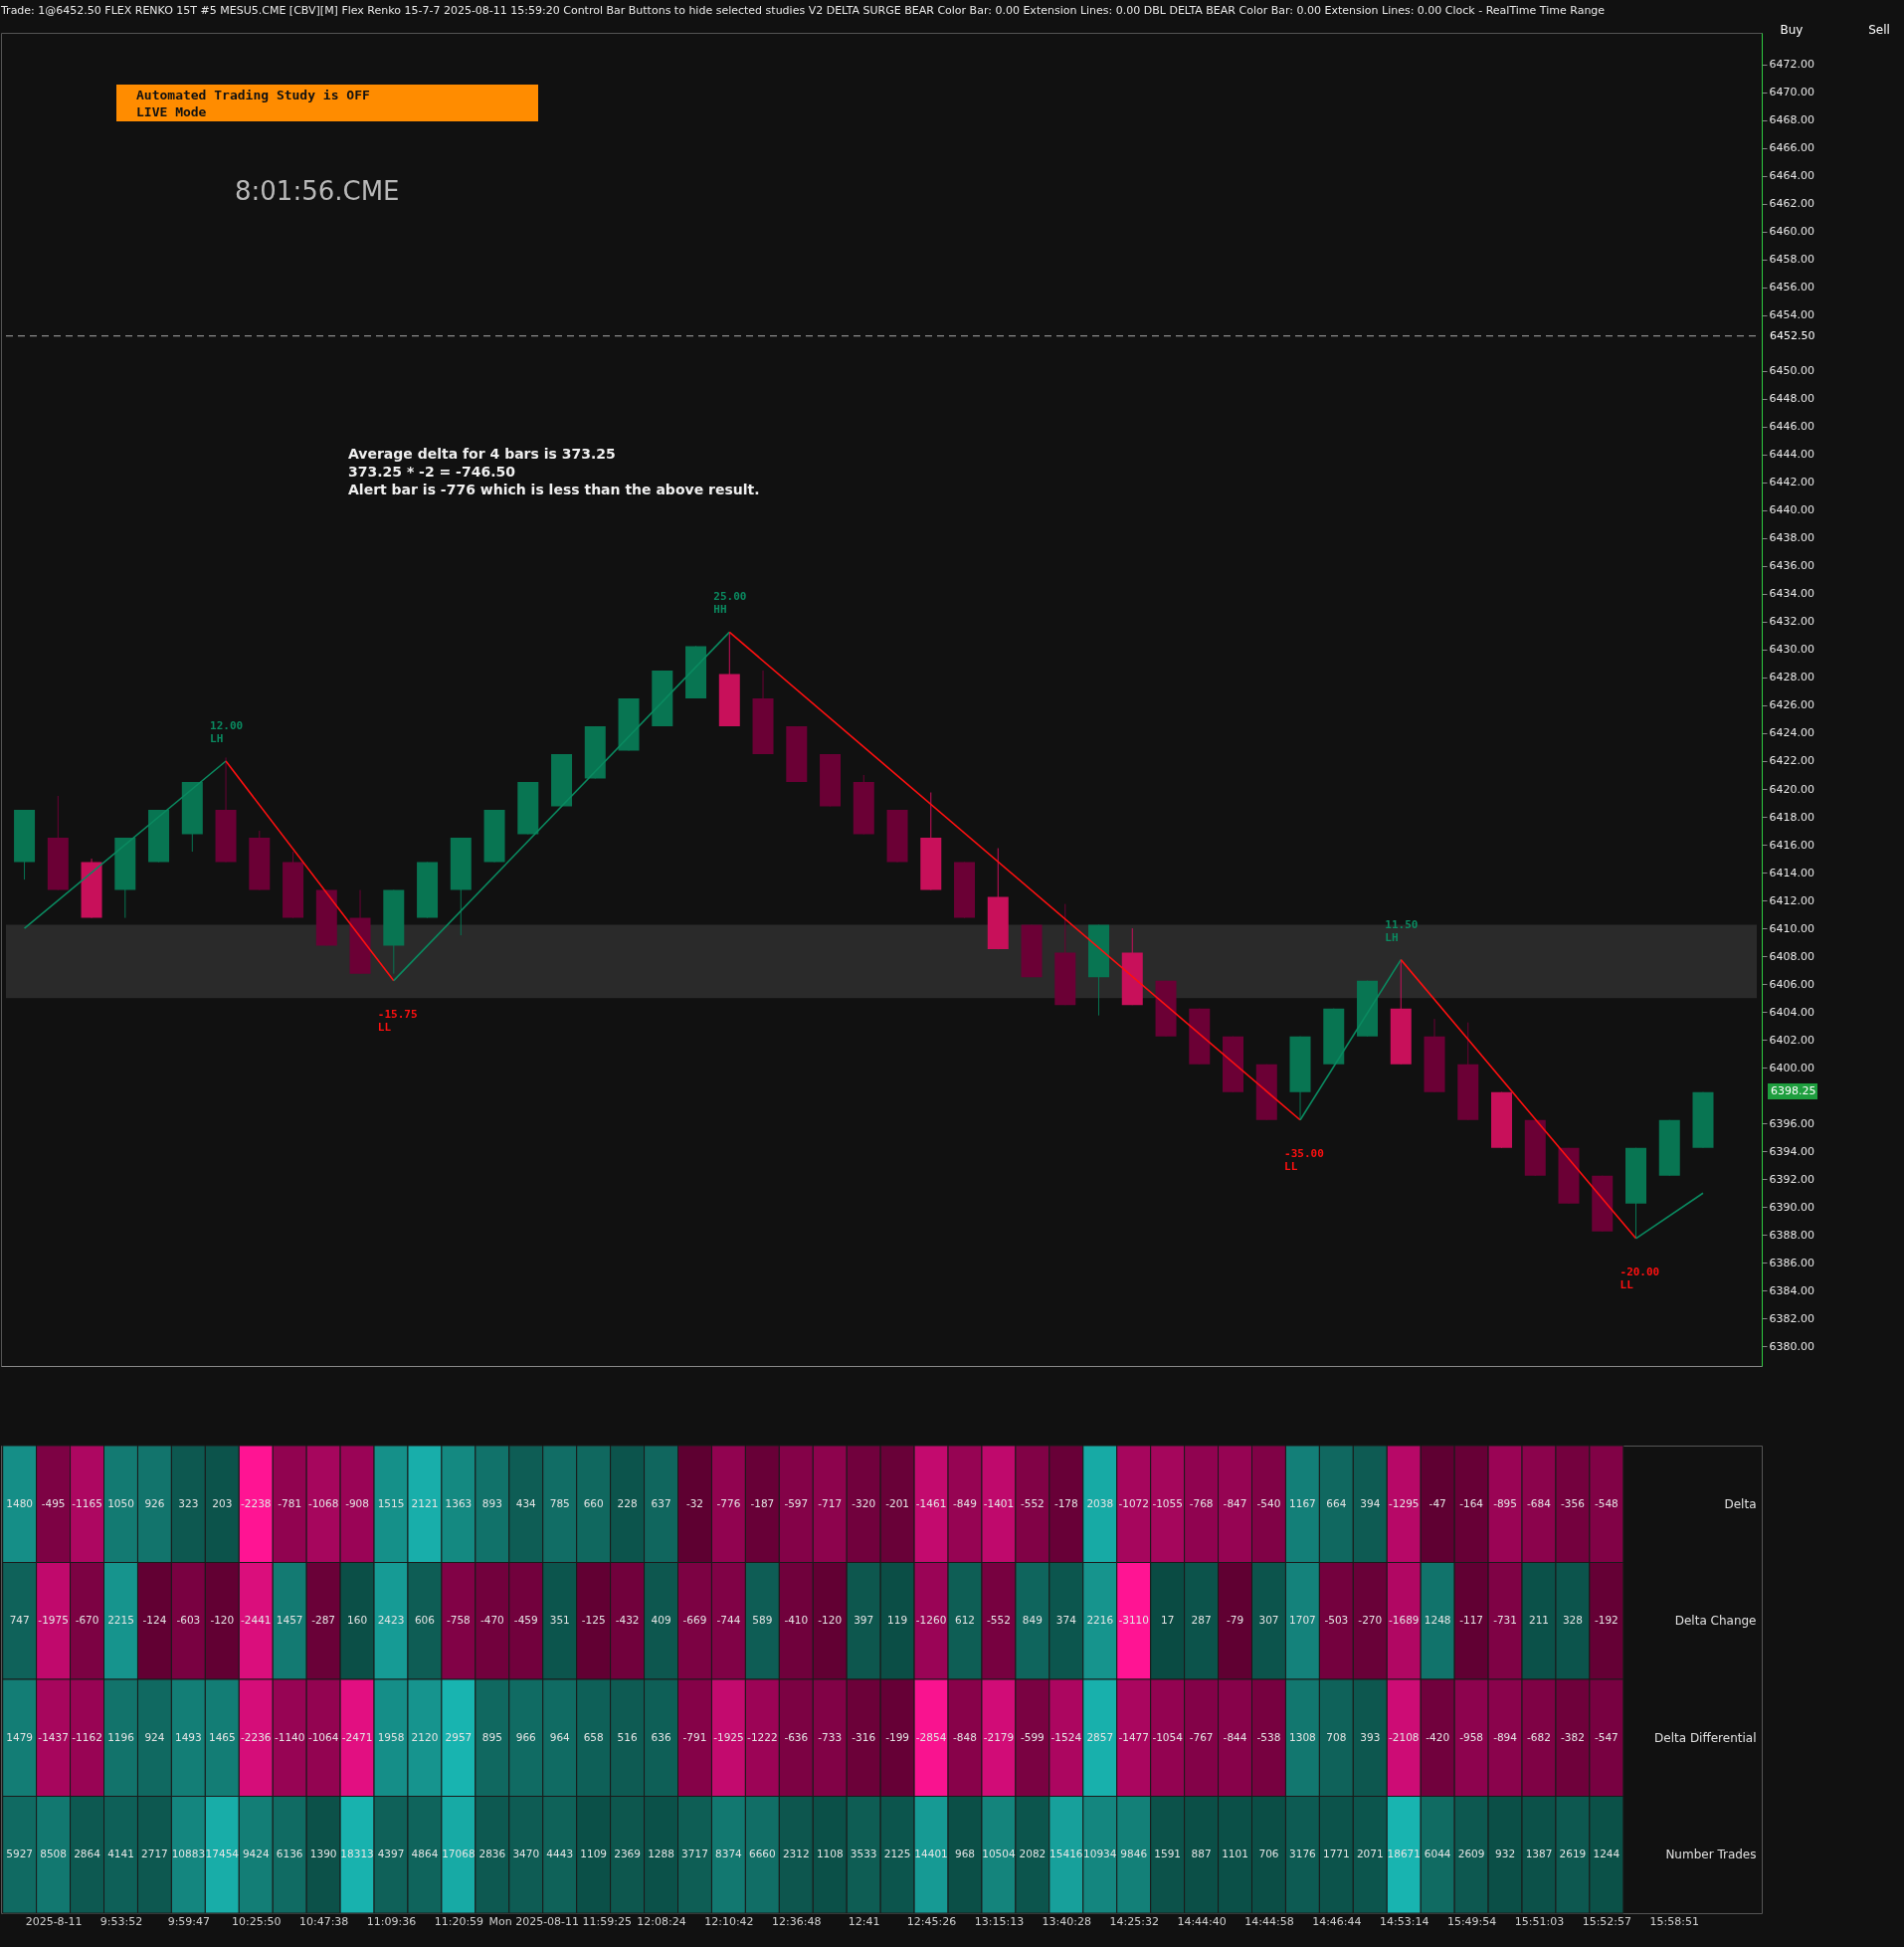  What do you see at coordinates (965, 1854) in the screenshot?
I see `data-label: 968` at bounding box center [965, 1854].